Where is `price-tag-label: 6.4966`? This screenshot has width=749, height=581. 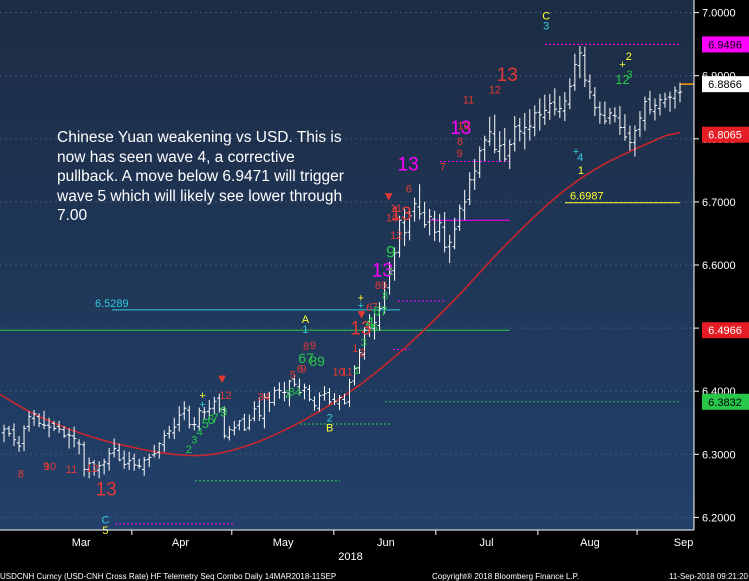
price-tag-label: 6.4966 is located at coordinates (725, 331).